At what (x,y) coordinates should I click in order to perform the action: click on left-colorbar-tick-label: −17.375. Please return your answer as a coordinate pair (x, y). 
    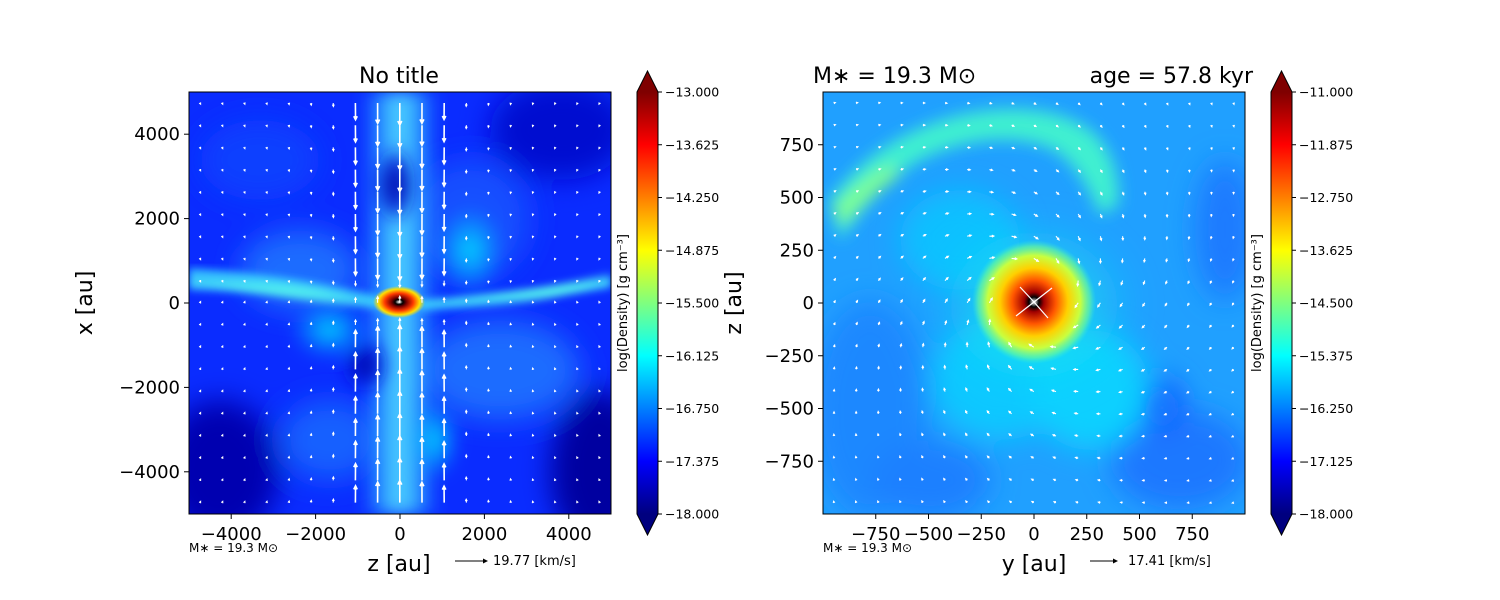
    Looking at the image, I should click on (692, 461).